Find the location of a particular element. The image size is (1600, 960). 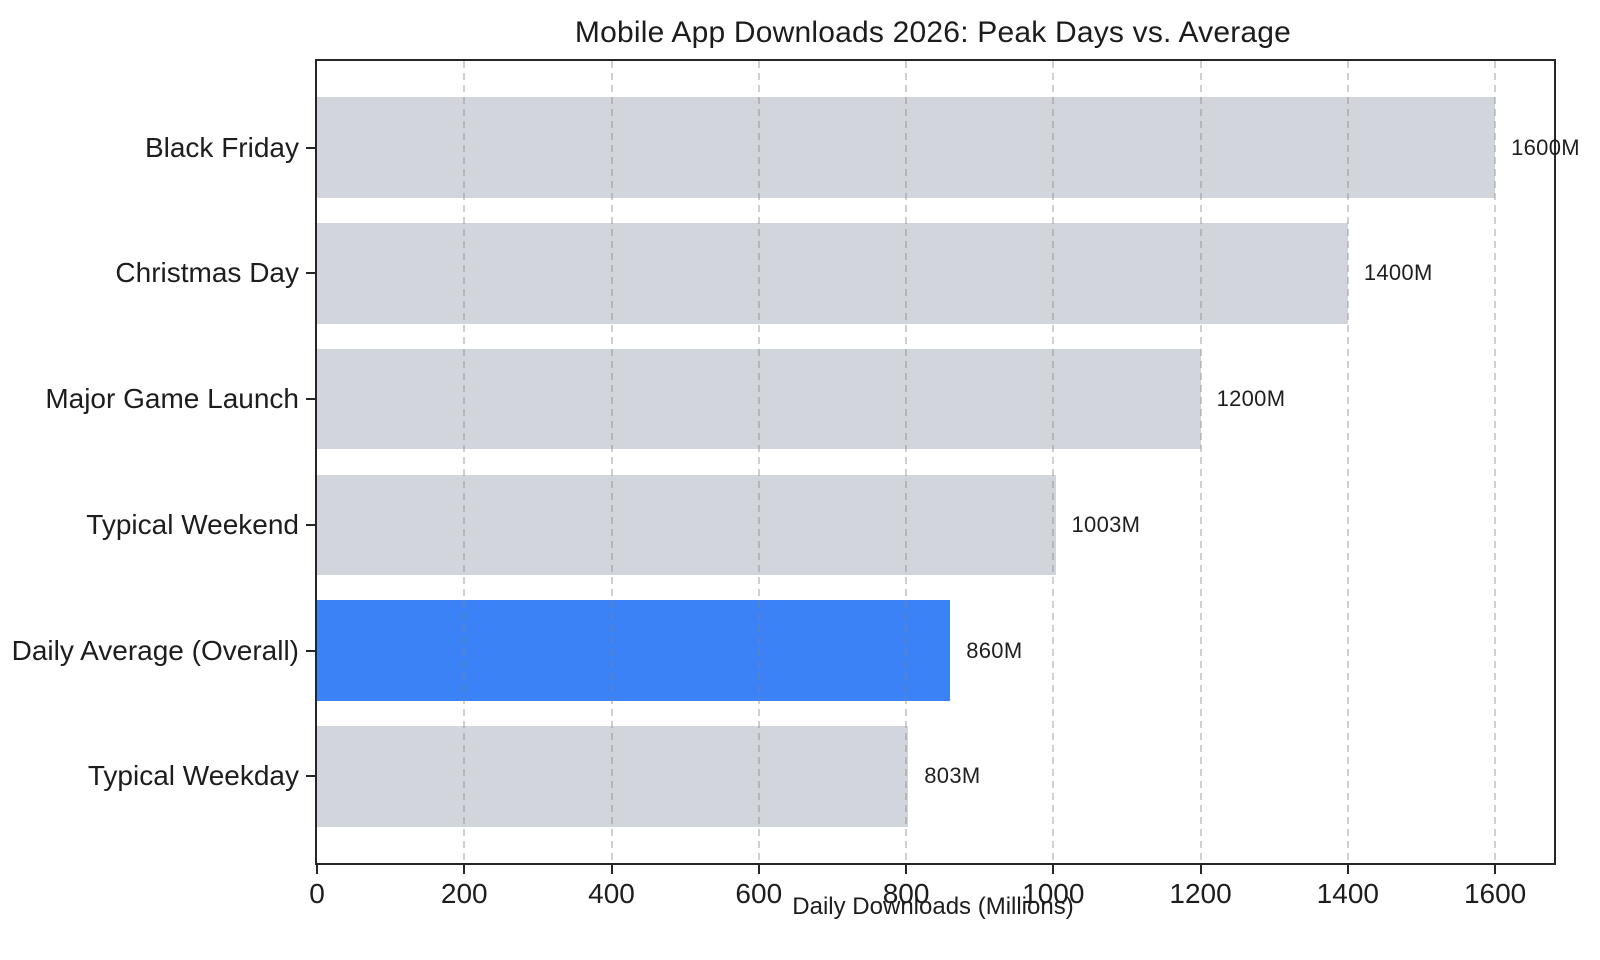

x-tick-label: 600 is located at coordinates (759, 893).